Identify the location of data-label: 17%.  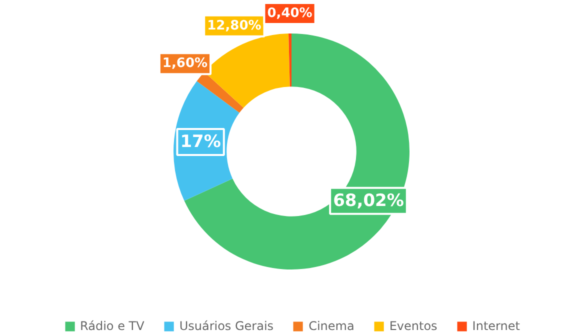
(200, 142).